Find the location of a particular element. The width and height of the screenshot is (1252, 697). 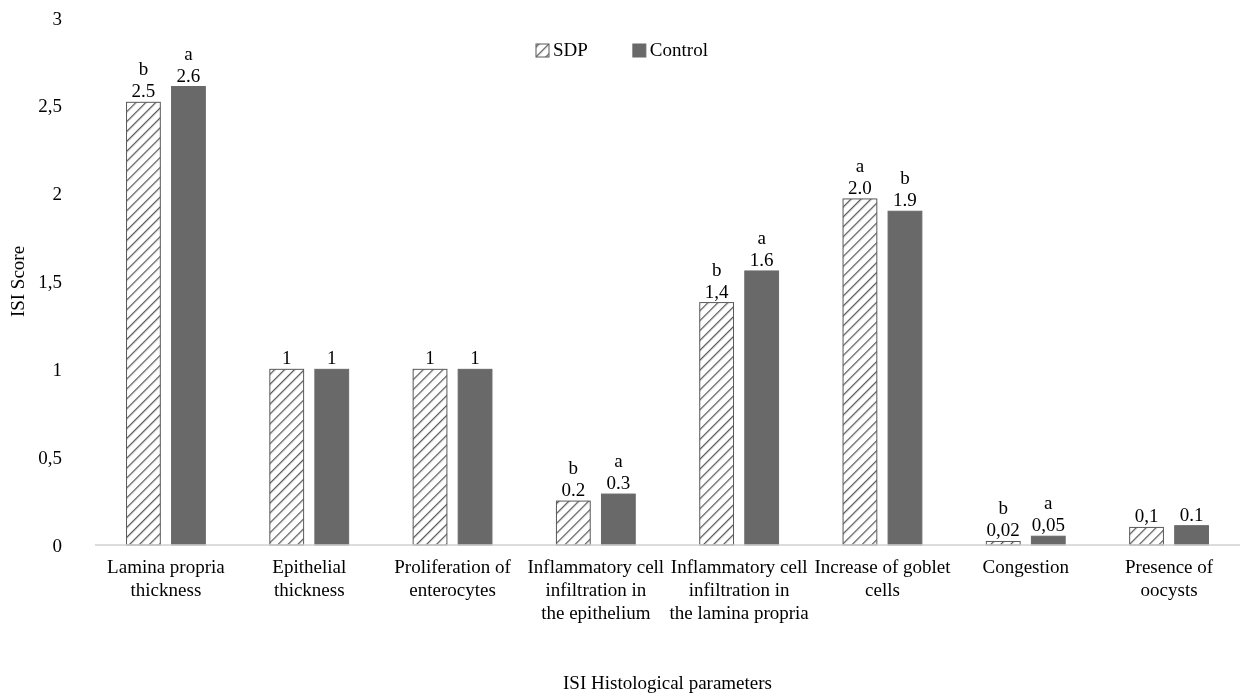

data-label: a 2.6 is located at coordinates (188, 64).